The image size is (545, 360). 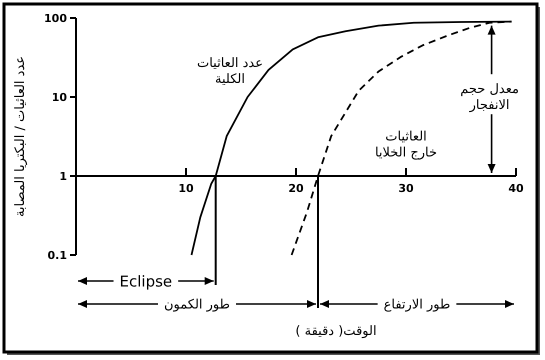 I want to click on y-tick-label: 1, so click(x=63, y=176).